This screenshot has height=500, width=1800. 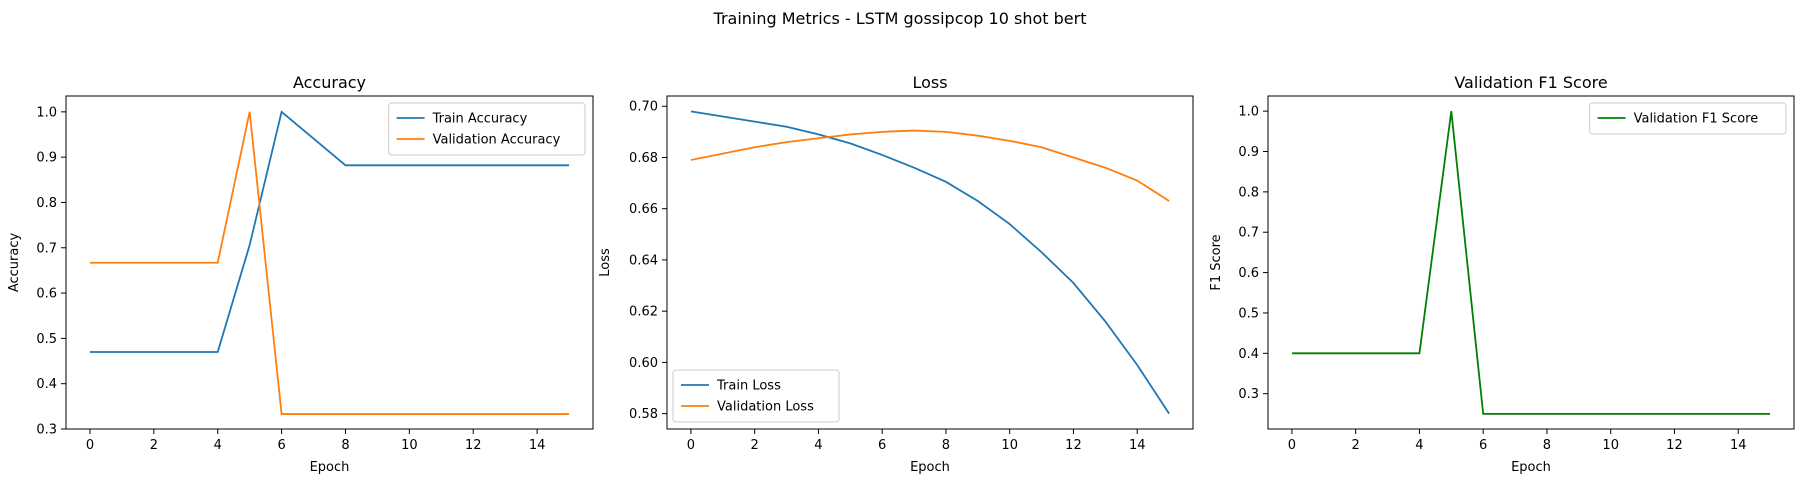 What do you see at coordinates (930, 165) in the screenshot?
I see `series-line-validation-loss` at bounding box center [930, 165].